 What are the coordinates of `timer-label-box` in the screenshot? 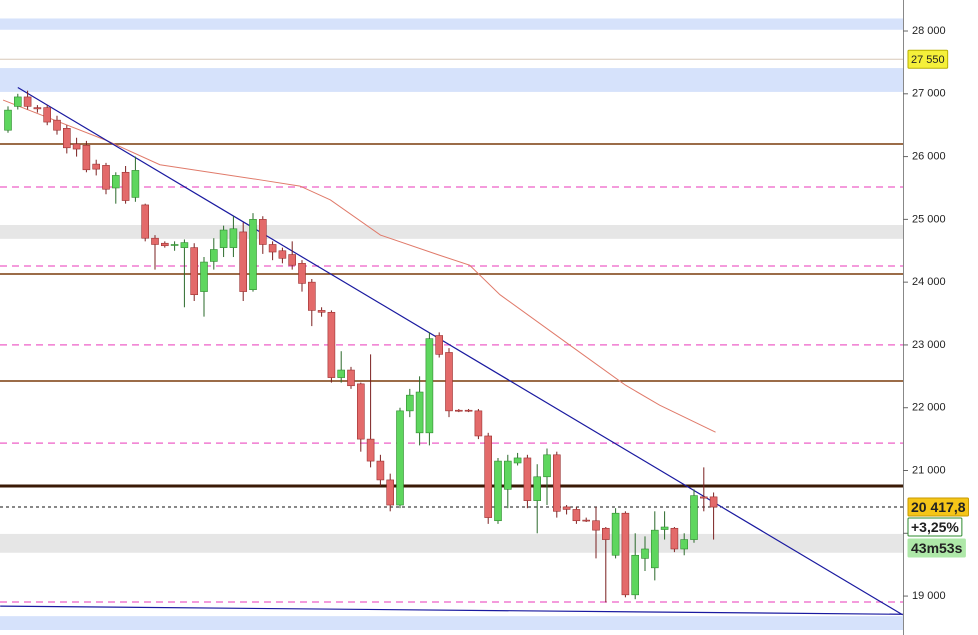 It's located at (936, 548).